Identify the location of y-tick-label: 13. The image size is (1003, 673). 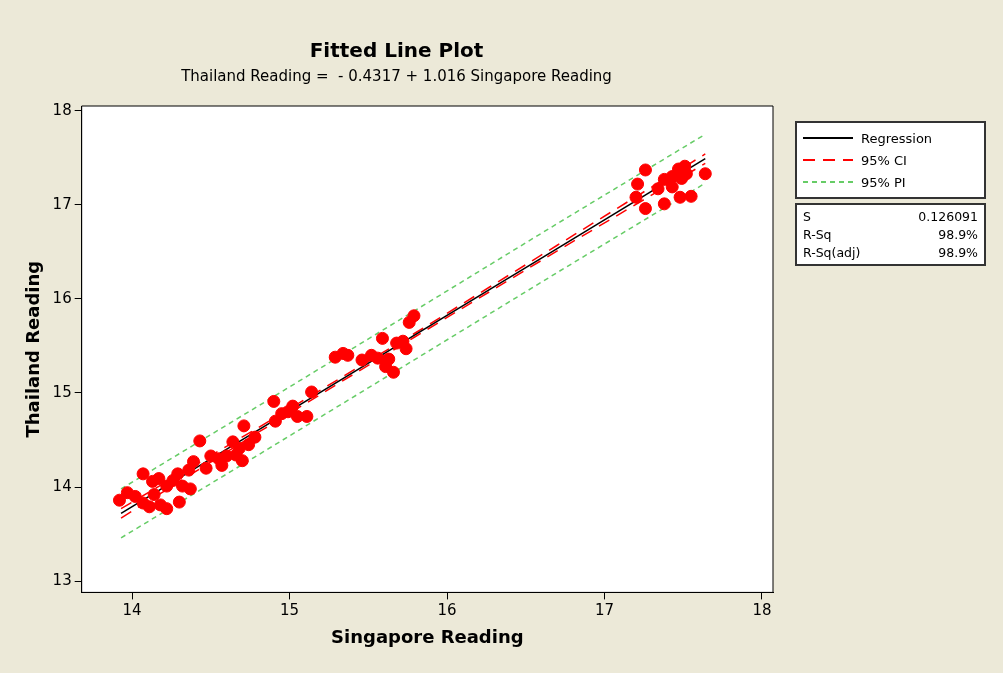
(62, 580).